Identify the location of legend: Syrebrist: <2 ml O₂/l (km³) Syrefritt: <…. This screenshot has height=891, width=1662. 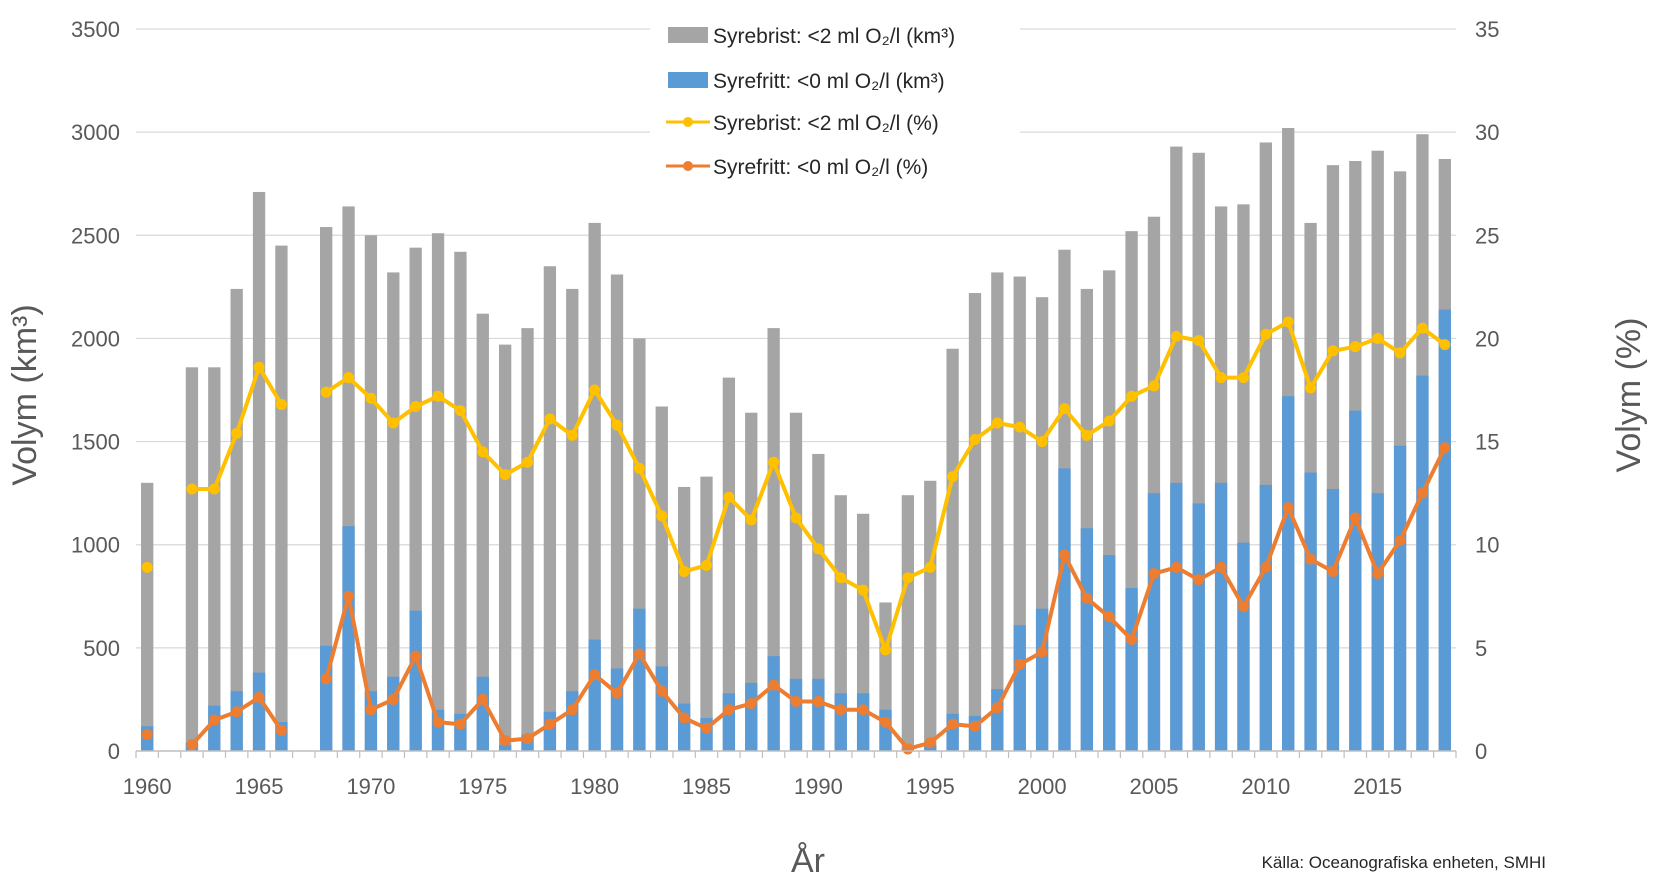
(835, 104).